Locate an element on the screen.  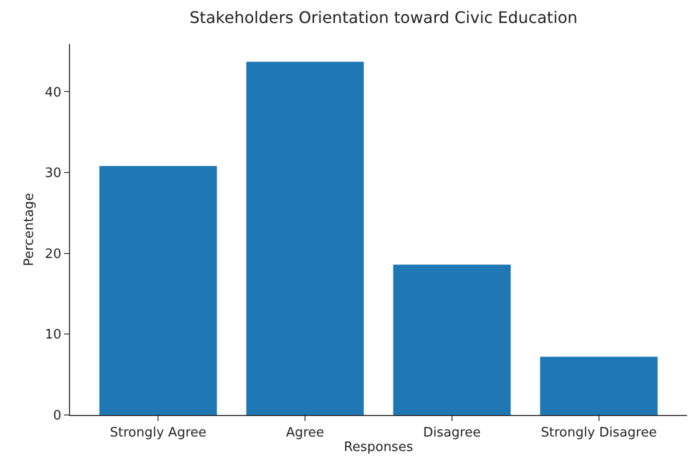
x-tick-label: Strongly Agree is located at coordinates (158, 433).